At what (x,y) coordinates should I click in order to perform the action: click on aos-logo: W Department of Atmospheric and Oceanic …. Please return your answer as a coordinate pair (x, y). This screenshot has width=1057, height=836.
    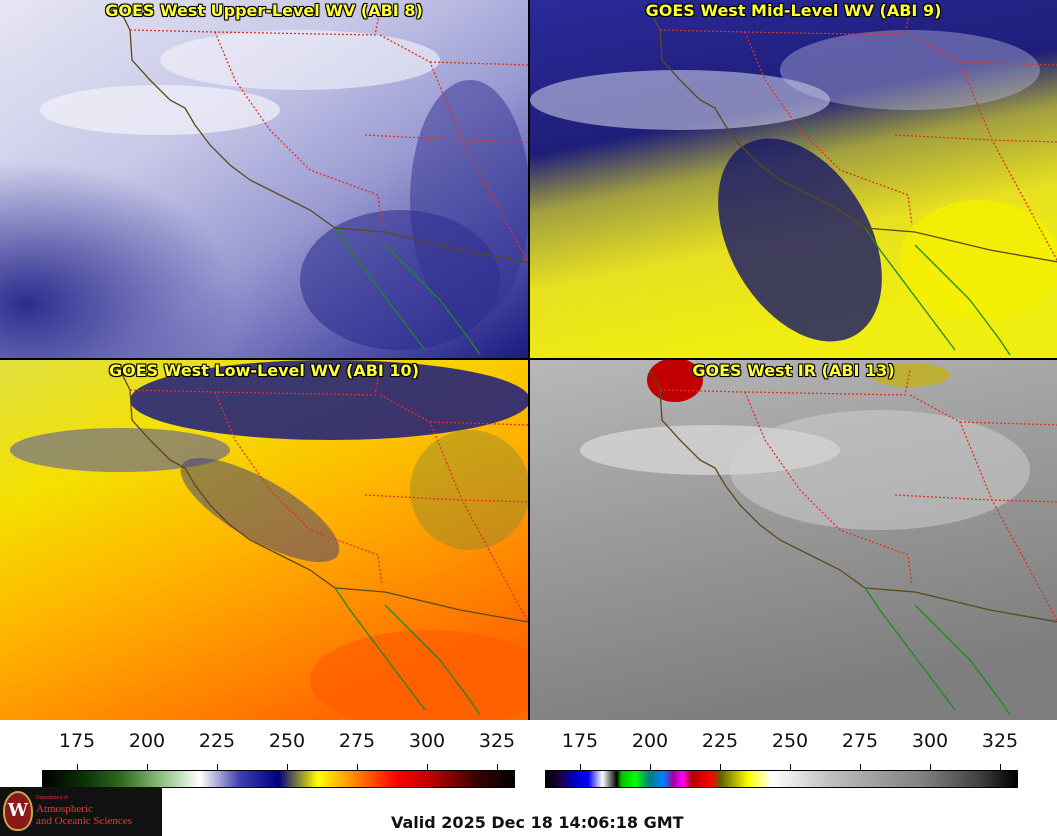
    Looking at the image, I should click on (81, 811).